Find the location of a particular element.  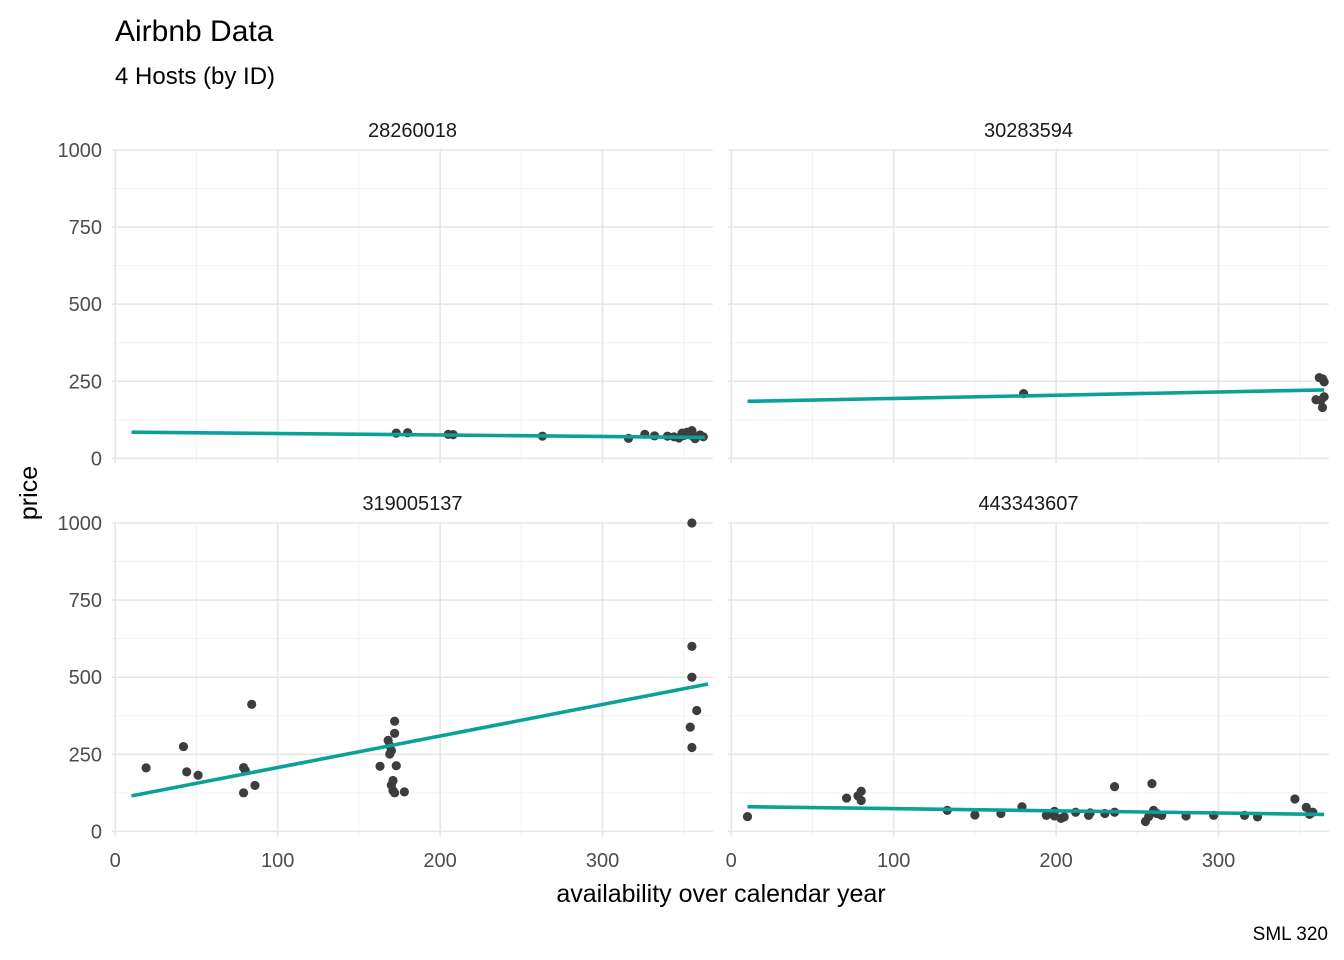

facet-strip-label: 319005137 is located at coordinates (412, 504).